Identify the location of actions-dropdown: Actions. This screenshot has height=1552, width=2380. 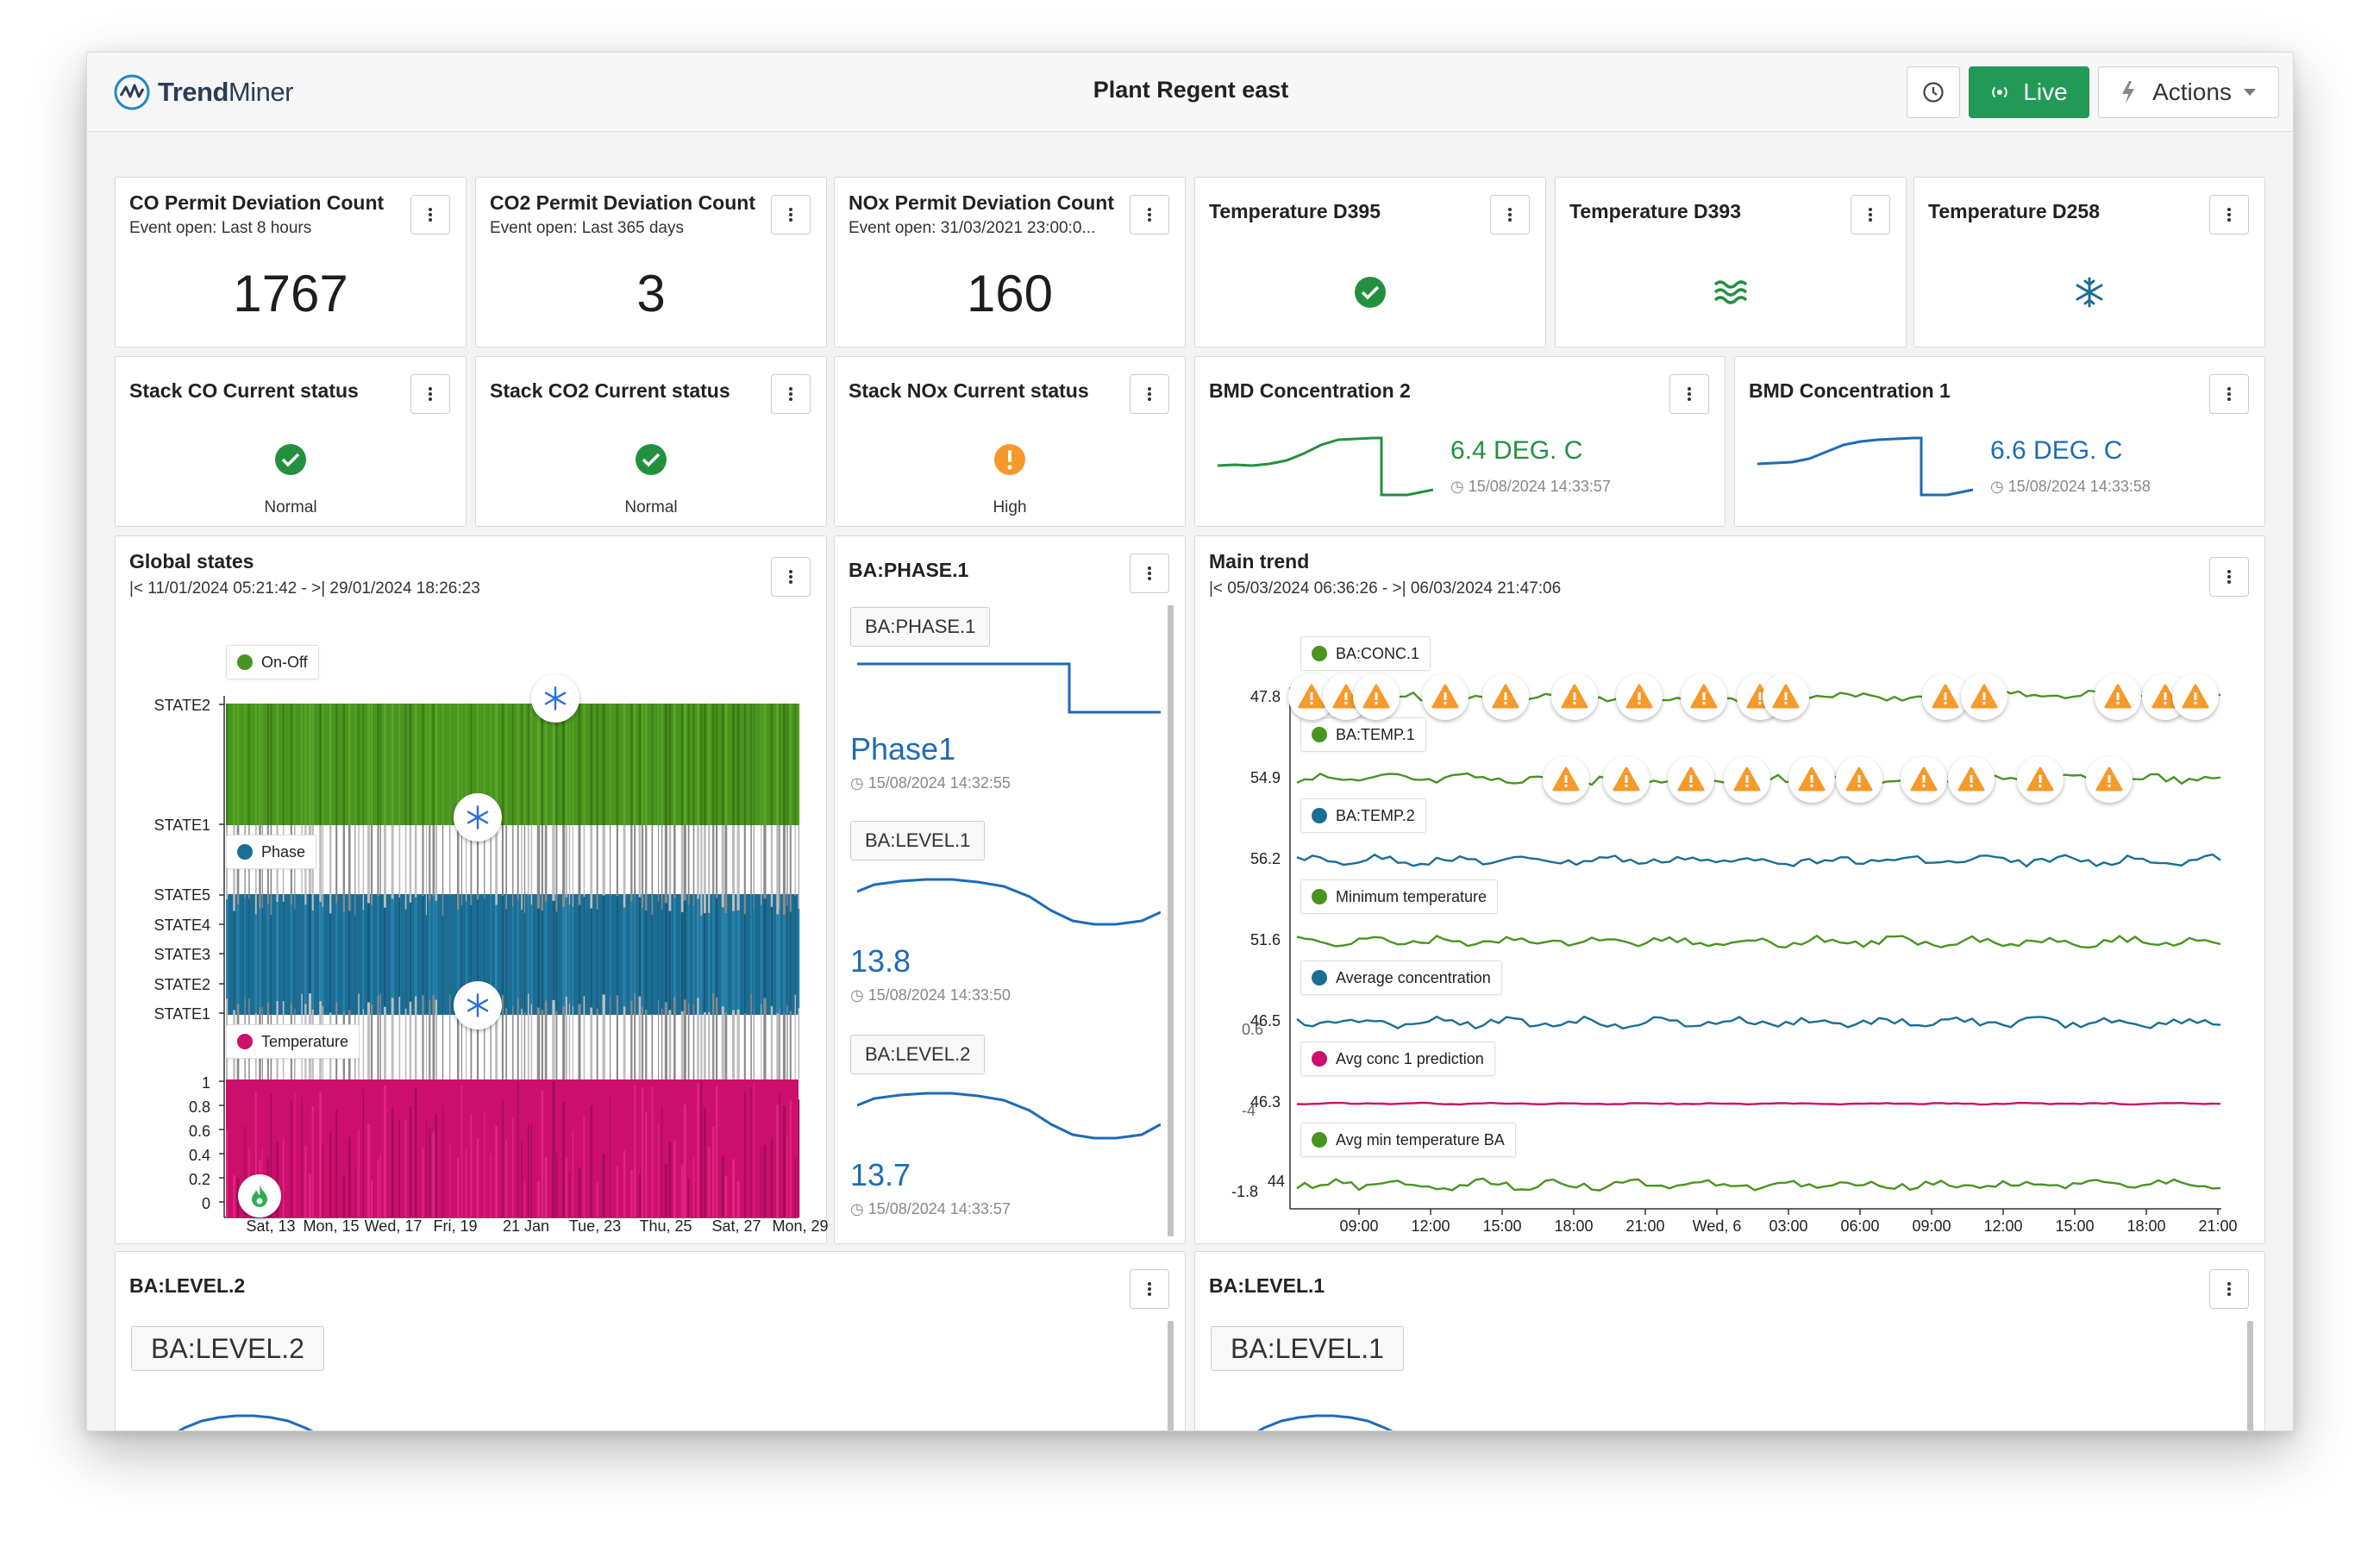
(2188, 92).